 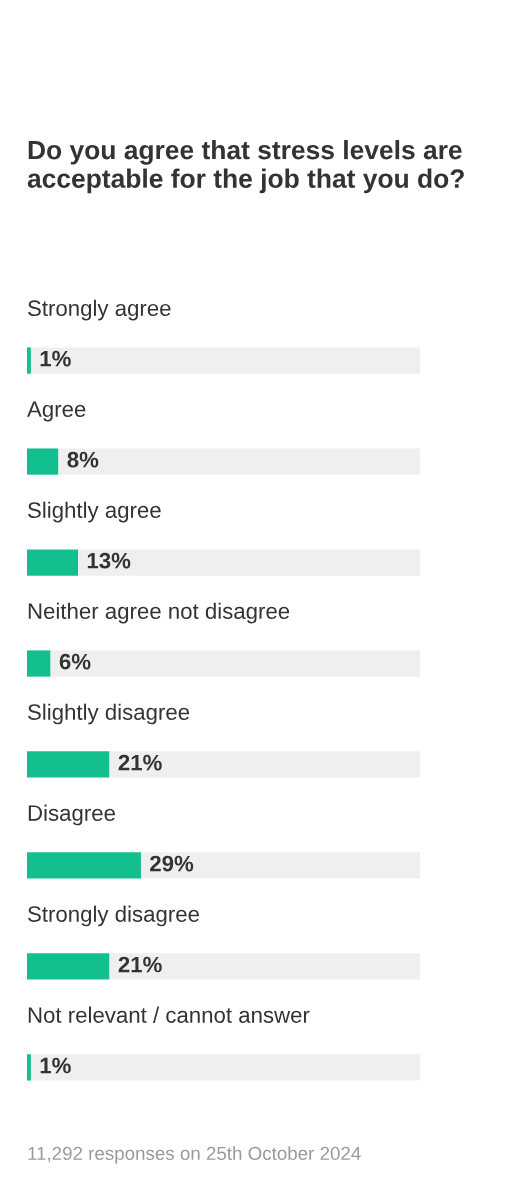 What do you see at coordinates (109, 714) in the screenshot?
I see `y-tick-label: Slightly disagree` at bounding box center [109, 714].